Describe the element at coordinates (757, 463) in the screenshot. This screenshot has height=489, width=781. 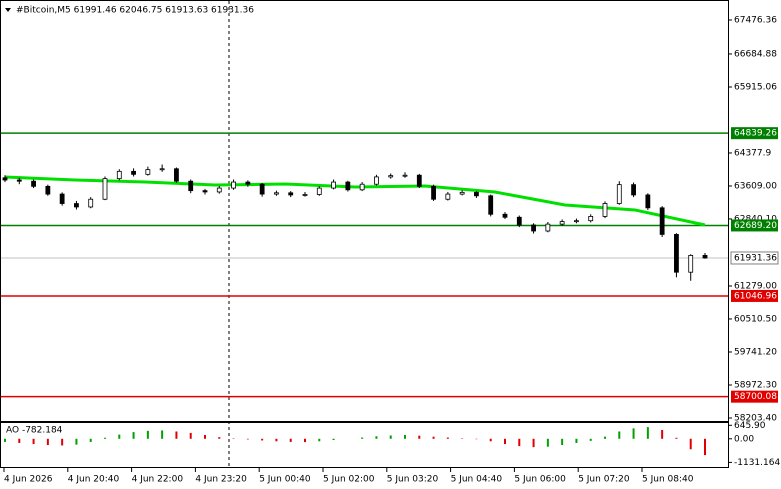
I see `ao-tick-label: -1131.164` at that location.